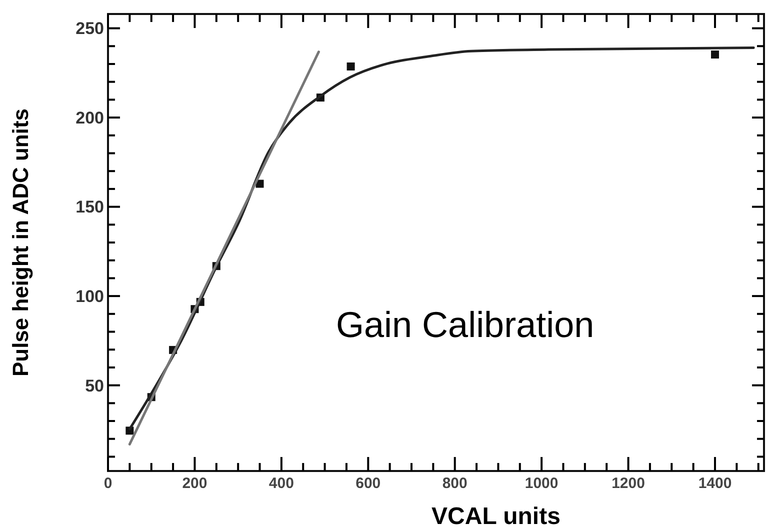 The height and width of the screenshot is (528, 774). What do you see at coordinates (90, 28) in the screenshot?
I see `y-tick-label: 250` at bounding box center [90, 28].